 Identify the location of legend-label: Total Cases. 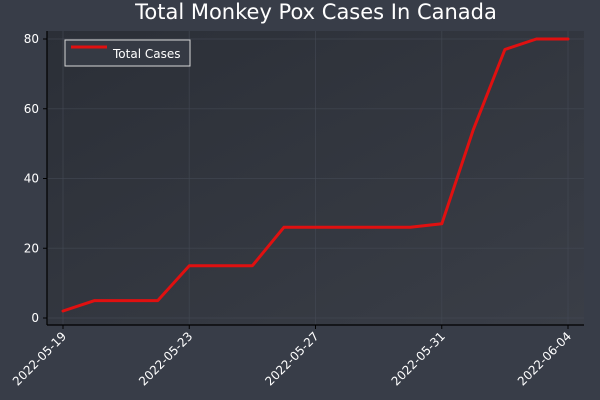
(146, 54).